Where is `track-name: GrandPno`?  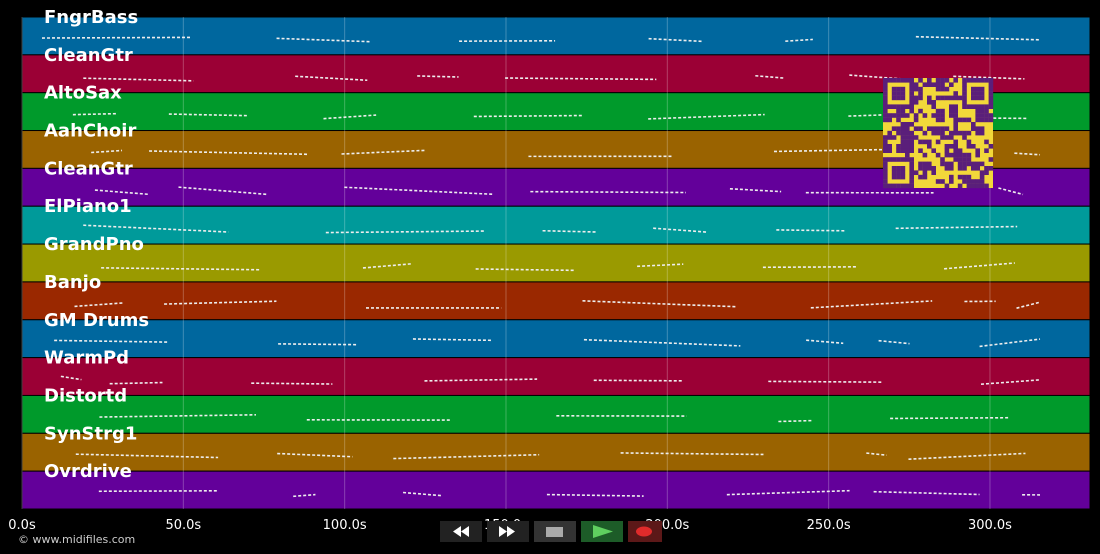 track-name: GrandPno is located at coordinates (94, 244).